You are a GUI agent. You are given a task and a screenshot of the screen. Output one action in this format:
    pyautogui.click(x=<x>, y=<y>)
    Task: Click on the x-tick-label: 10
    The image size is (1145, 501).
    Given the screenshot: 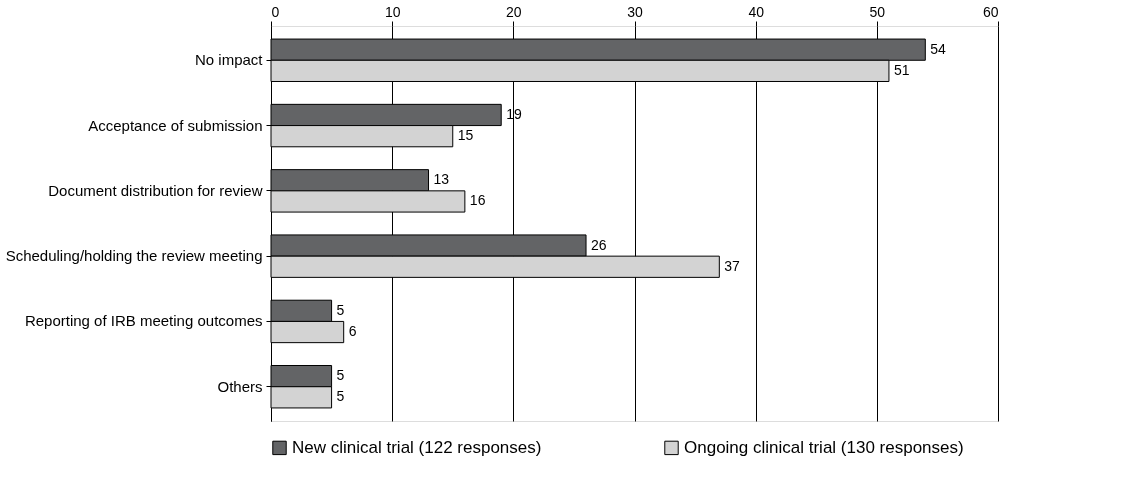 What is the action you would take?
    pyautogui.click(x=392, y=11)
    